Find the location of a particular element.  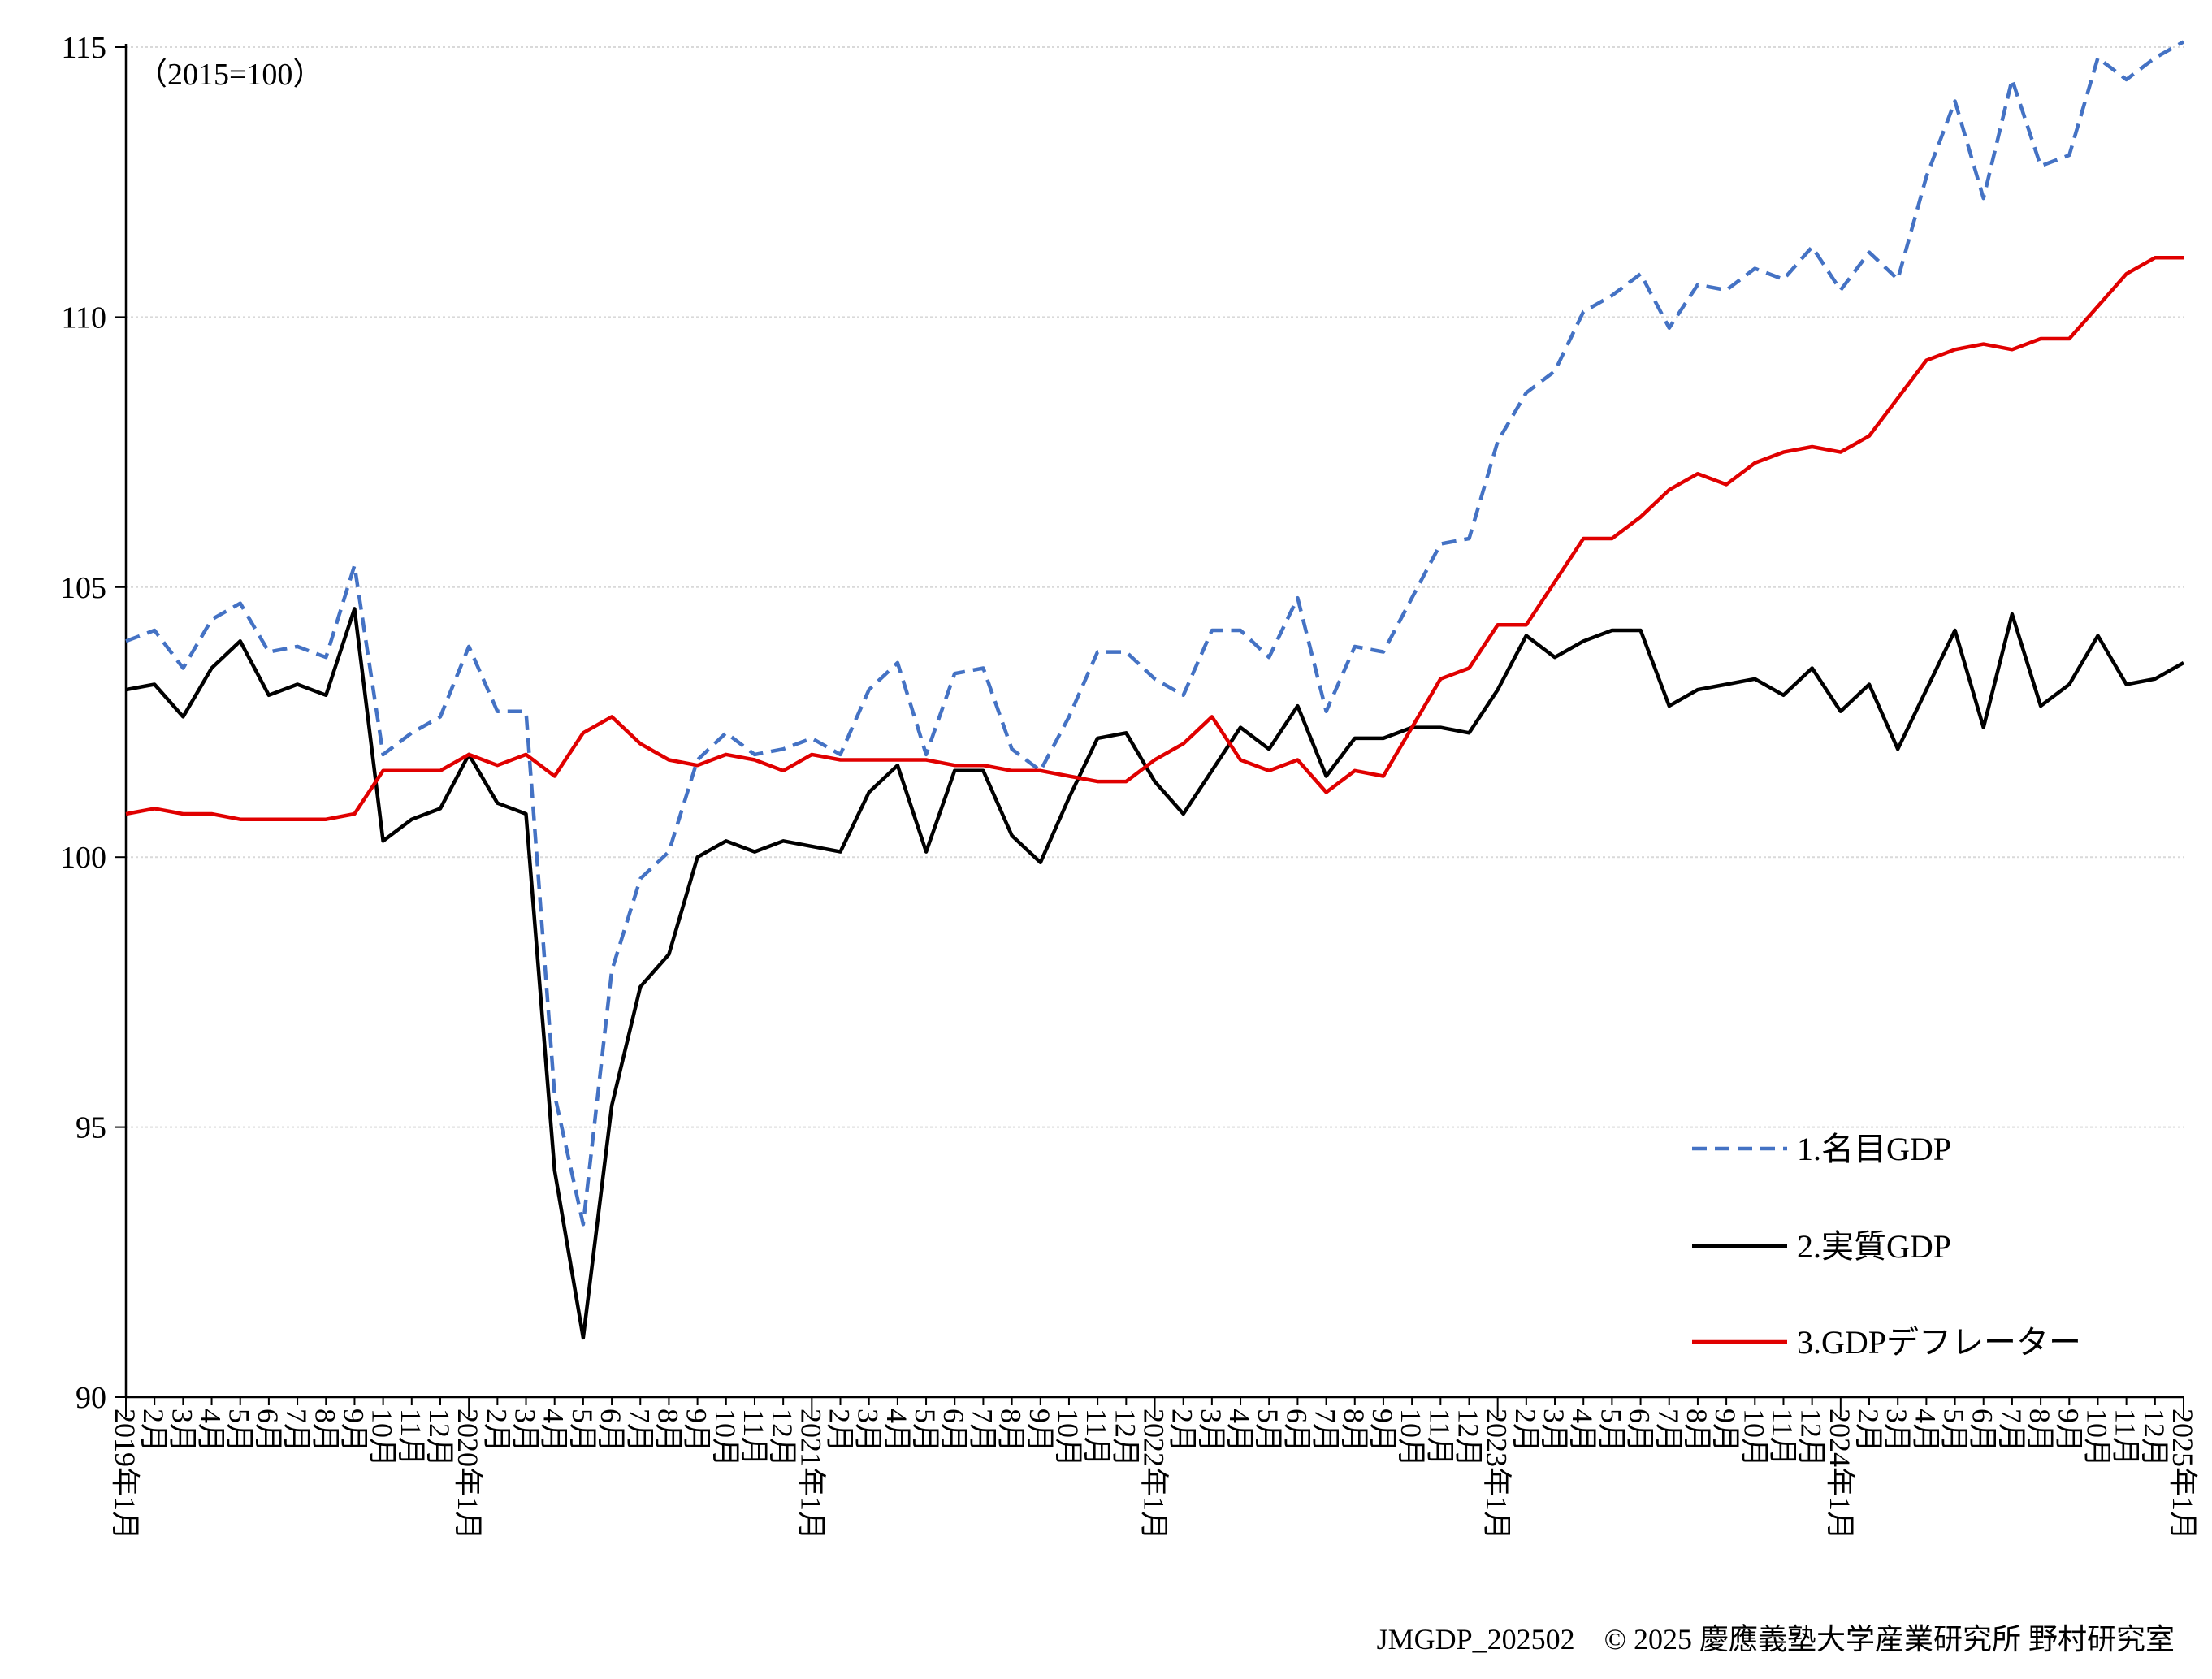

unit-label: （2015=100） is located at coordinates (229, 75).